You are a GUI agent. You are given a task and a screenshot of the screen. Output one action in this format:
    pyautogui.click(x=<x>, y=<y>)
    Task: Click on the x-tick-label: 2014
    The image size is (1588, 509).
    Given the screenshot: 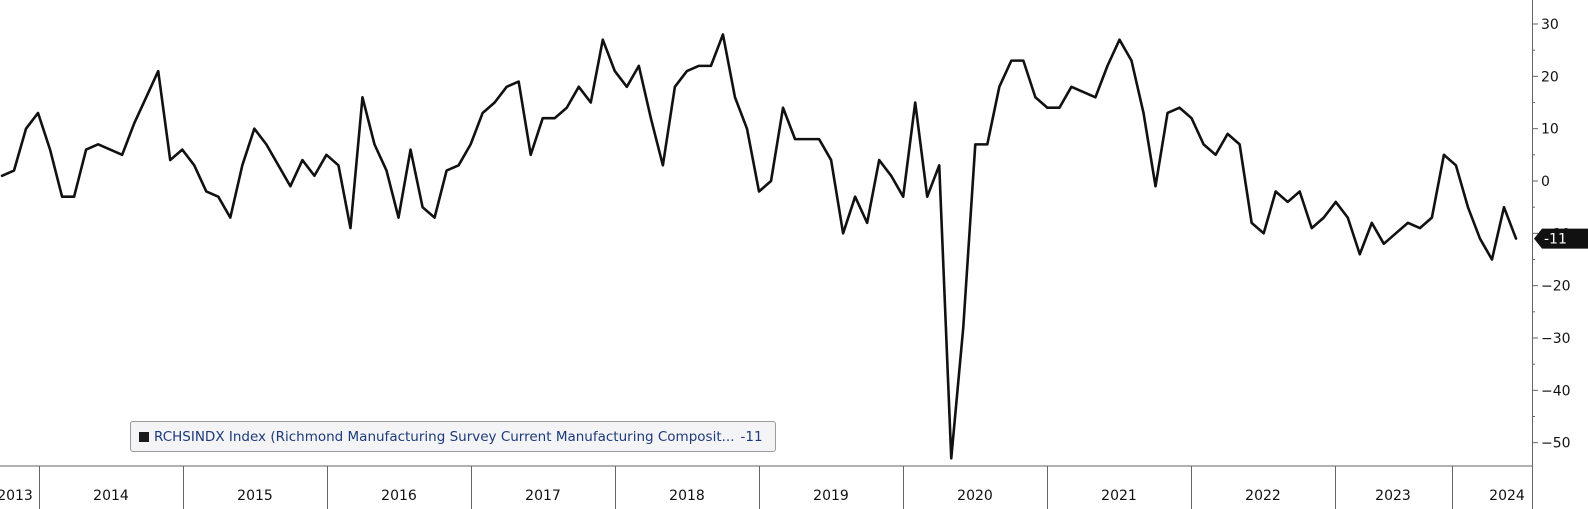 What is the action you would take?
    pyautogui.click(x=111, y=496)
    